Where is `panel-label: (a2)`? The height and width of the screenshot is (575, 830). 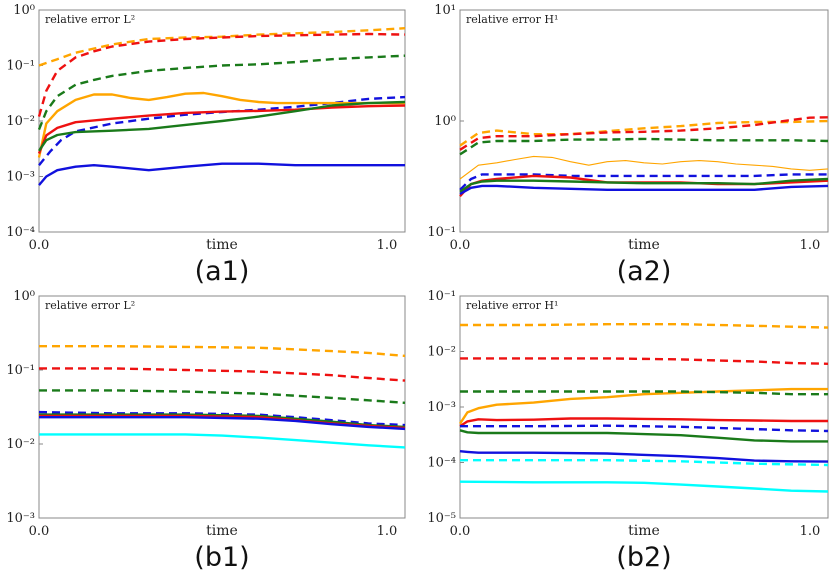 panel-label: (a2) is located at coordinates (644, 271).